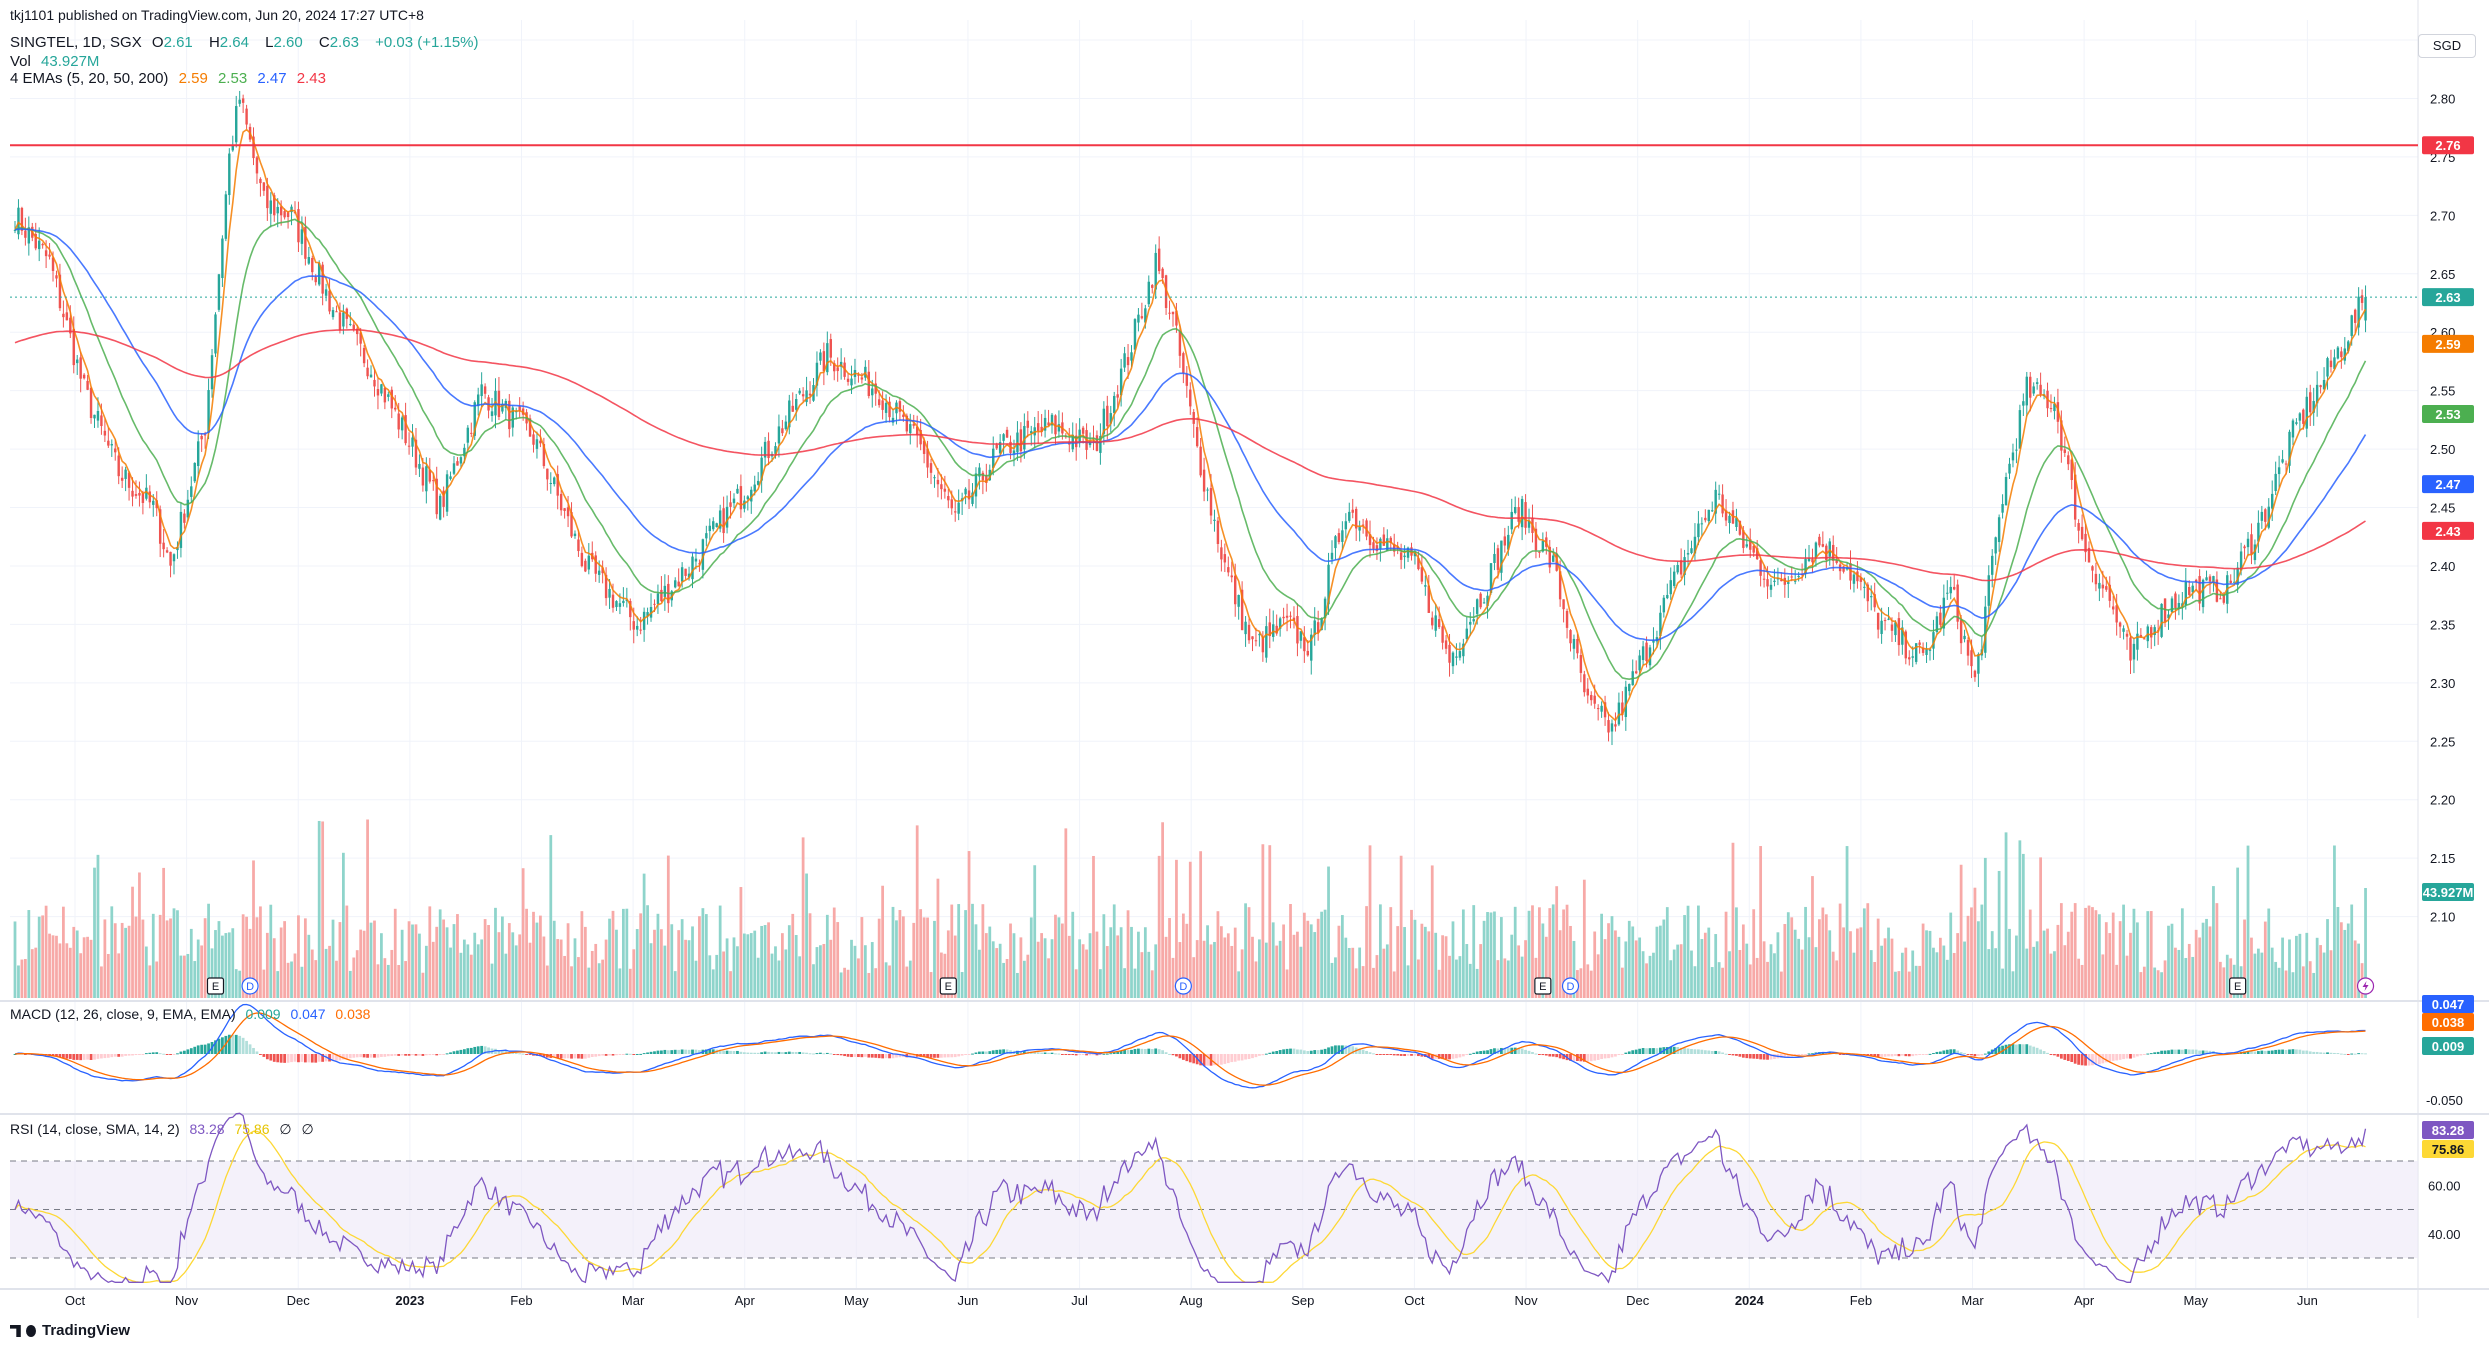 The height and width of the screenshot is (1350, 2489). What do you see at coordinates (86, 1330) in the screenshot?
I see `logo-text: TradingView` at bounding box center [86, 1330].